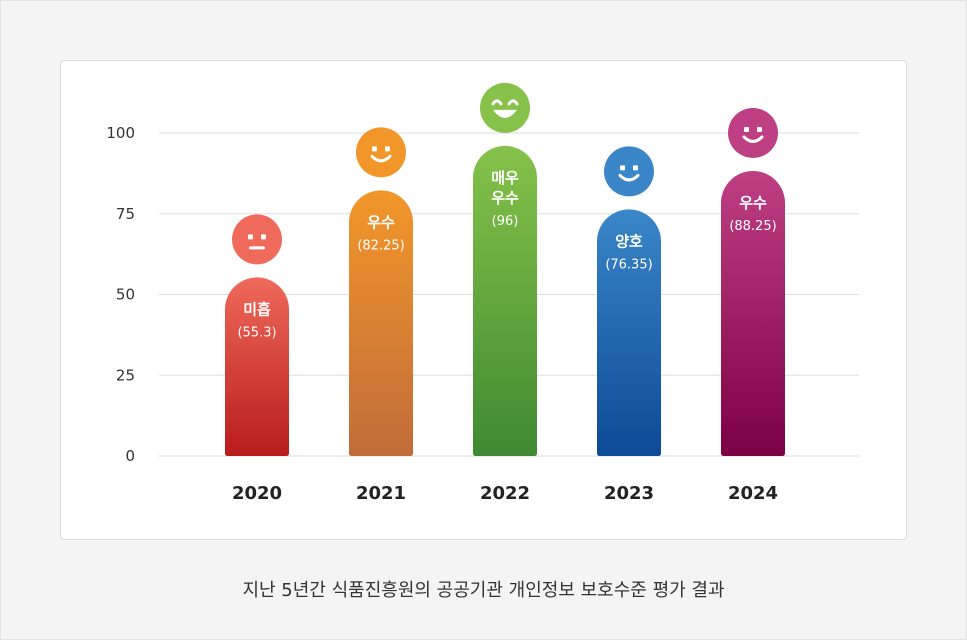 This screenshot has height=640, width=967. Describe the element at coordinates (120, 133) in the screenshot. I see `y-tick-label: 100` at that location.